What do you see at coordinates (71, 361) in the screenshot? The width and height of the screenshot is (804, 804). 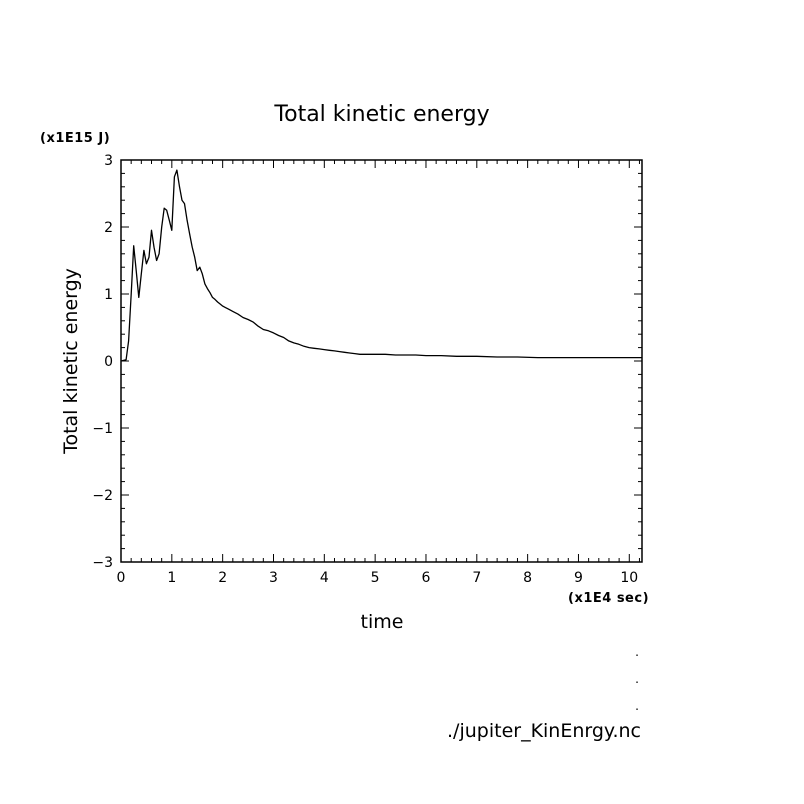 I see `y-axis-title: Total kinetic energy` at bounding box center [71, 361].